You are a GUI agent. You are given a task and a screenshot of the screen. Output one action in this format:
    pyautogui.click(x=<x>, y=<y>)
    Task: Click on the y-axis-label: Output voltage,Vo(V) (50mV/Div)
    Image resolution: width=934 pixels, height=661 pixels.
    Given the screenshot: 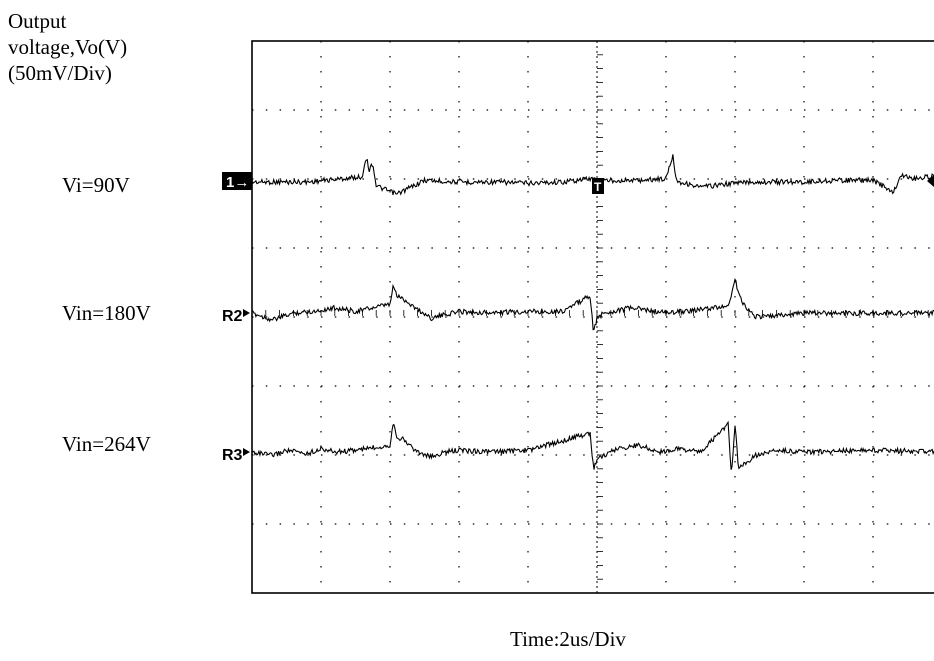 What is the action you would take?
    pyautogui.click(x=67, y=47)
    